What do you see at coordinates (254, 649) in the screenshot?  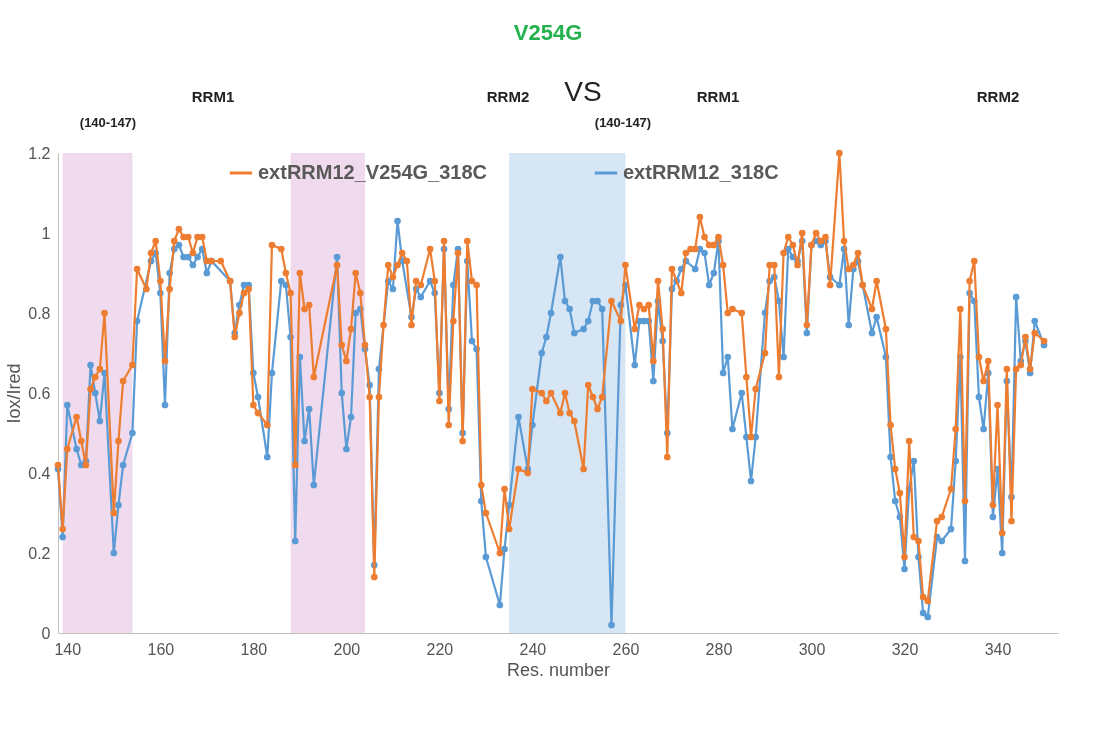 I see `x-tick-label: 180` at bounding box center [254, 649].